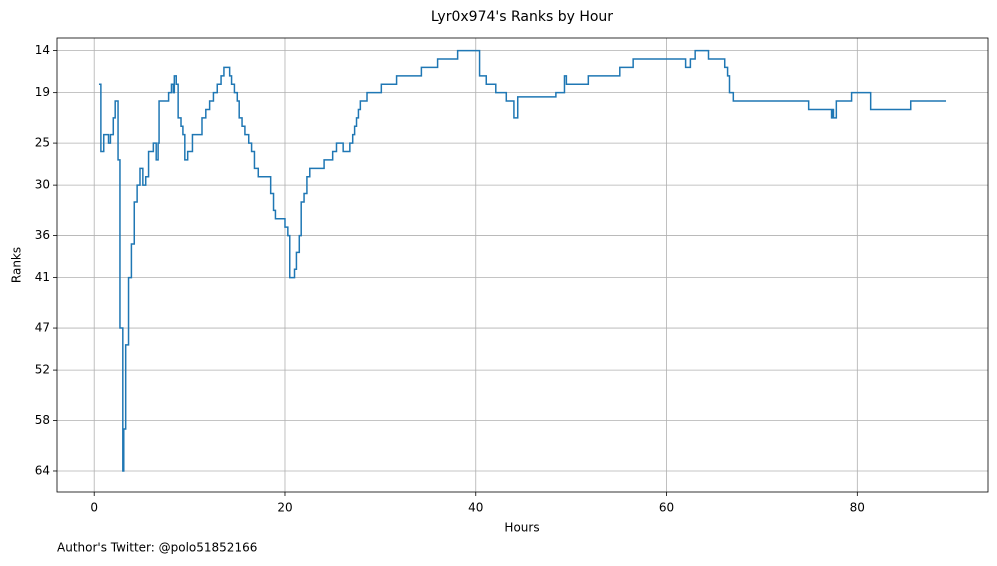 The height and width of the screenshot is (566, 997). I want to click on x-tick-label: 80, so click(857, 508).